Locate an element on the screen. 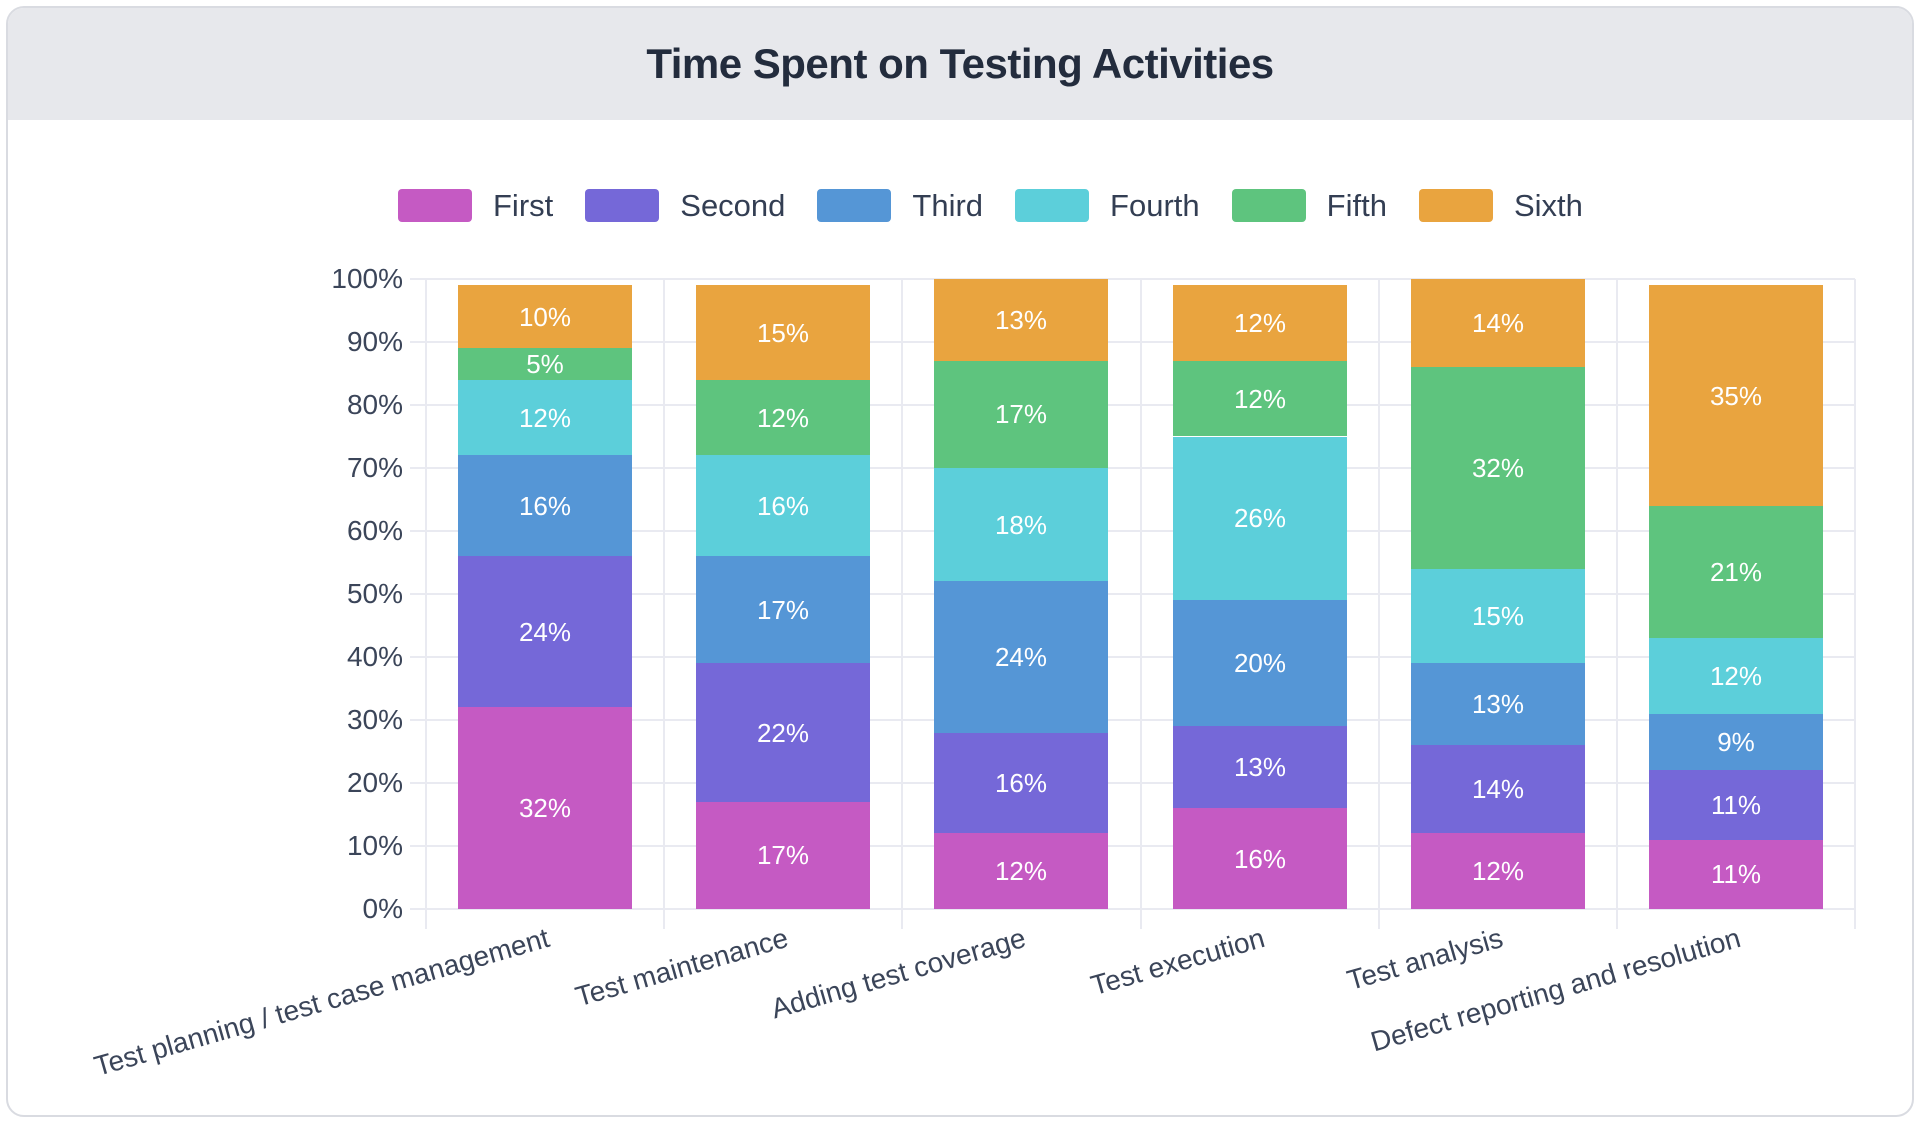 The height and width of the screenshot is (1123, 1920). legend-item-second: Second is located at coordinates (685, 205).